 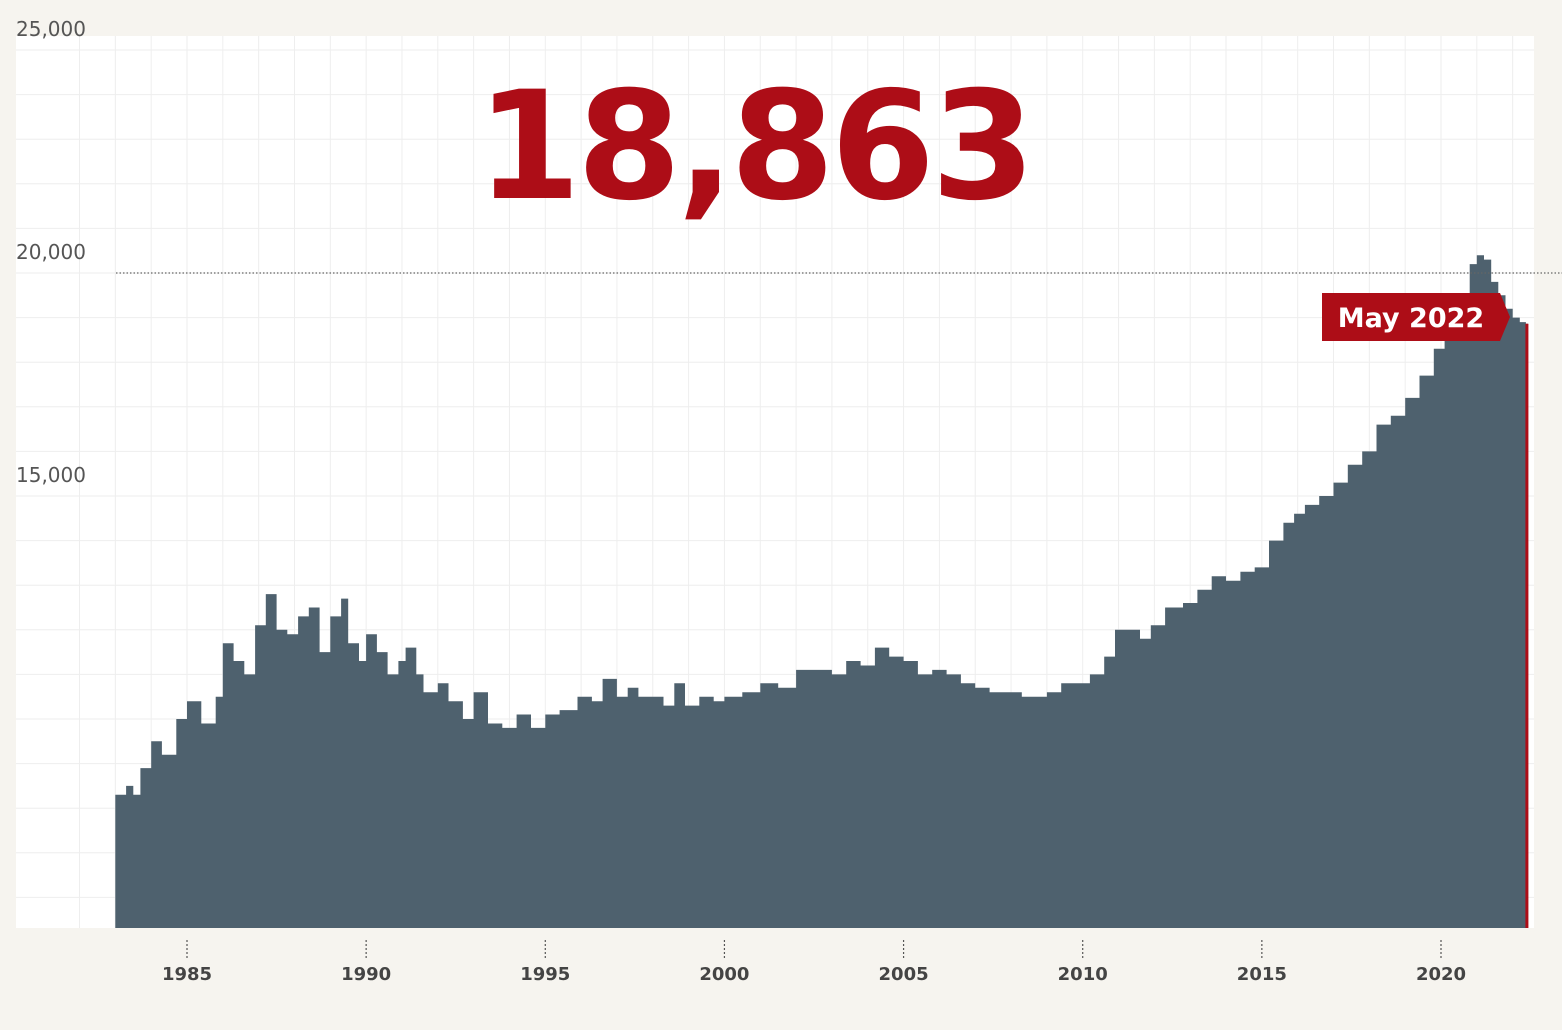 I want to click on y-tick-label: 20,000, so click(x=51, y=252).